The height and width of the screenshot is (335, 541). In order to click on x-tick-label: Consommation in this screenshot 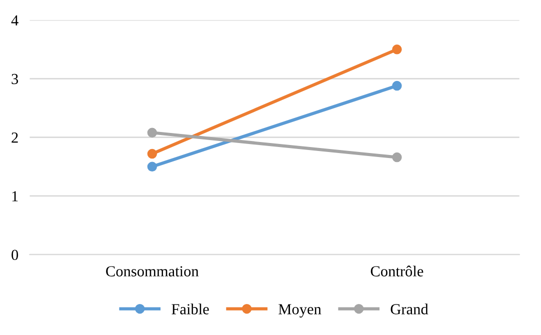, I will do `click(152, 271)`.